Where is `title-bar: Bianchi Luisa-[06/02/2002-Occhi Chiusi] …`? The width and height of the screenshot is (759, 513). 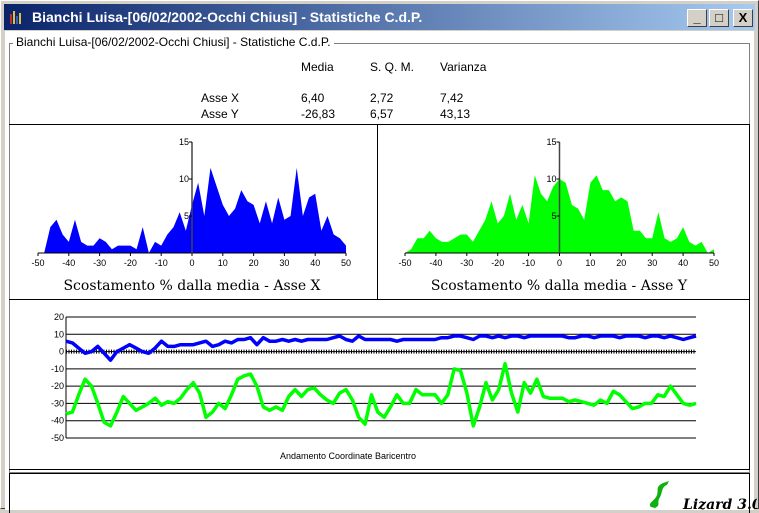 title-bar: Bianchi Luisa-[06/02/2002-Occhi Chiusi] … is located at coordinates (379, 17).